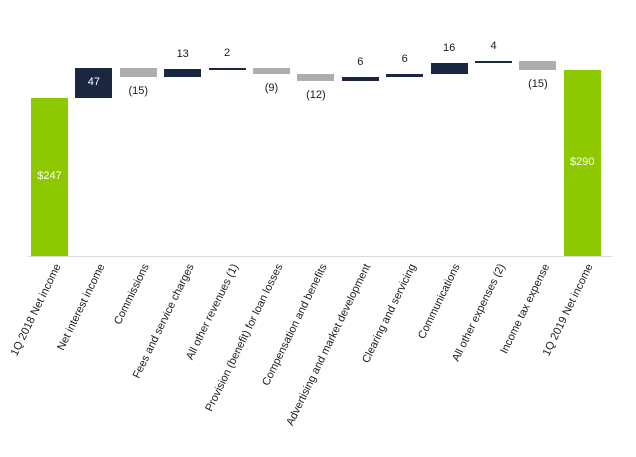 The image size is (636, 457). What do you see at coordinates (439, 301) in the screenshot?
I see `x-axis-category-label: Communications` at bounding box center [439, 301].